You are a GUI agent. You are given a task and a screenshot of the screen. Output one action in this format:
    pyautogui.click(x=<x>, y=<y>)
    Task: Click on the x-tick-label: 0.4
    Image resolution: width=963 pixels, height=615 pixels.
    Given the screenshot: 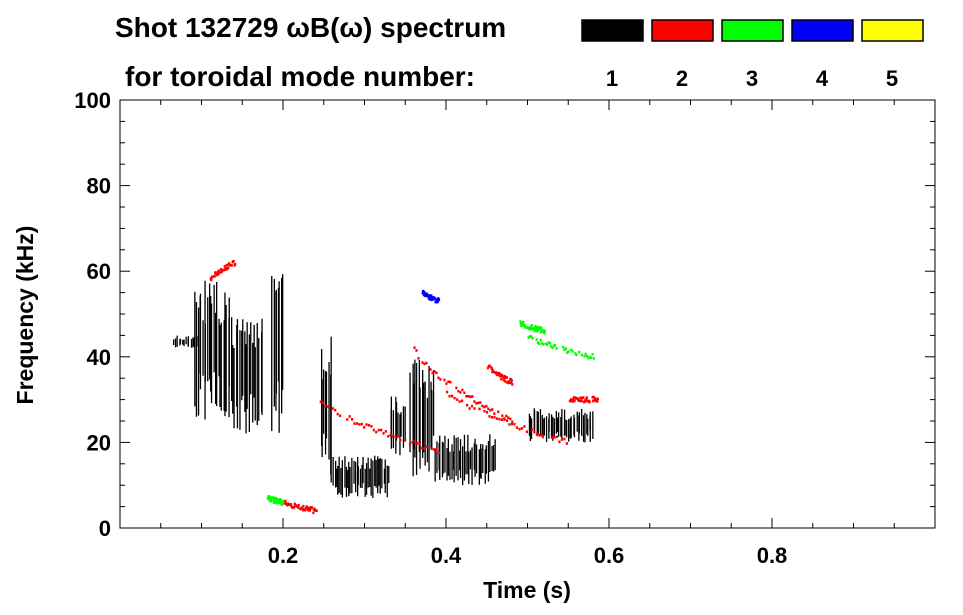 What is the action you would take?
    pyautogui.click(x=446, y=555)
    